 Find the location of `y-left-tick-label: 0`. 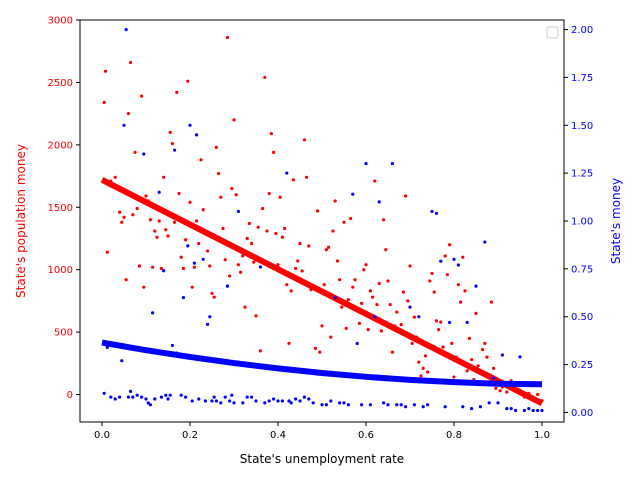

y-left-tick-label: 0 is located at coordinates (70, 395).